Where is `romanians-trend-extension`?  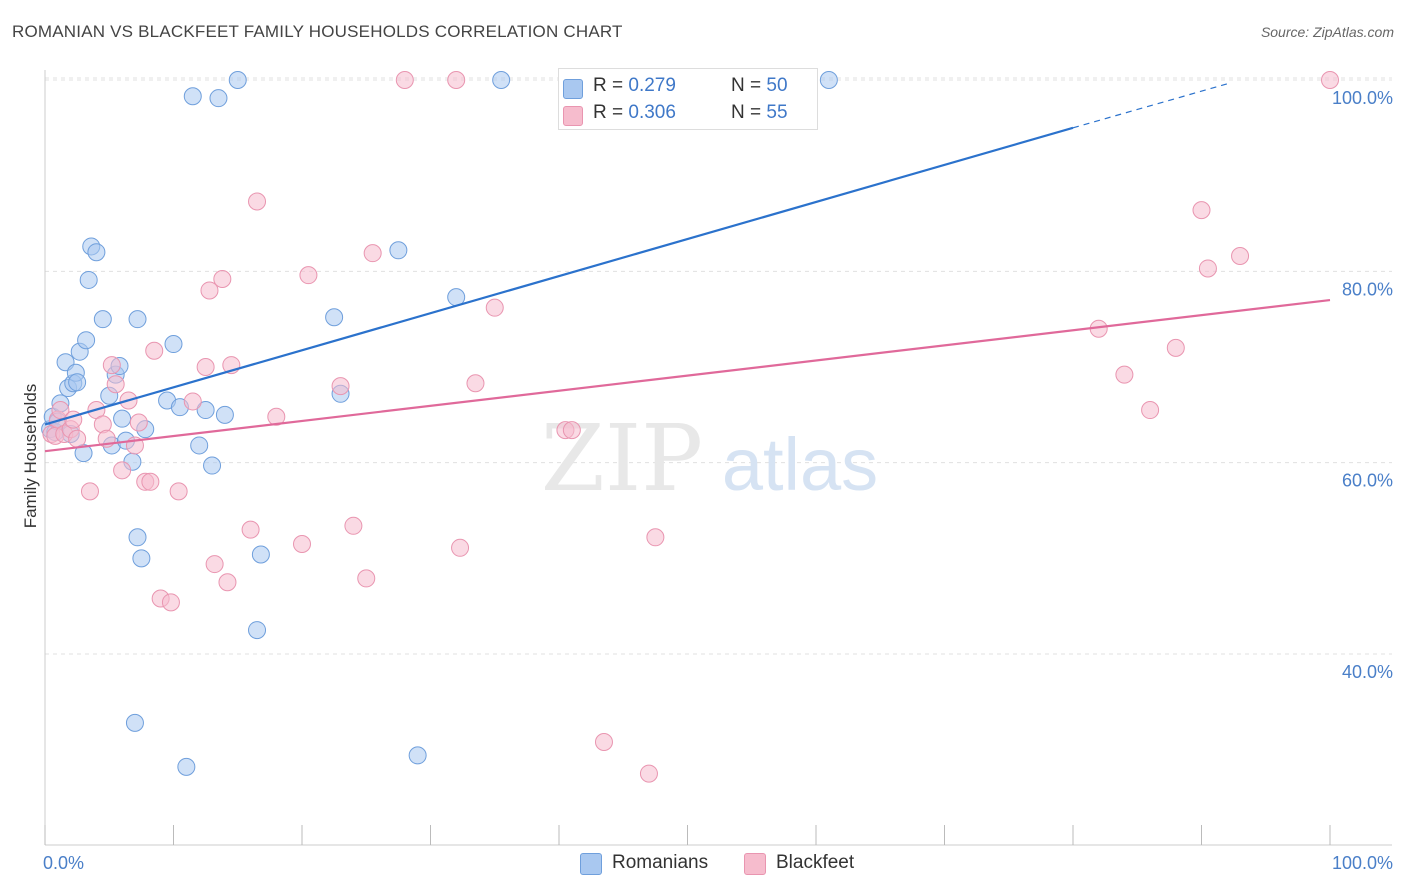
romanians-trend-extension is located at coordinates (1150, 106).